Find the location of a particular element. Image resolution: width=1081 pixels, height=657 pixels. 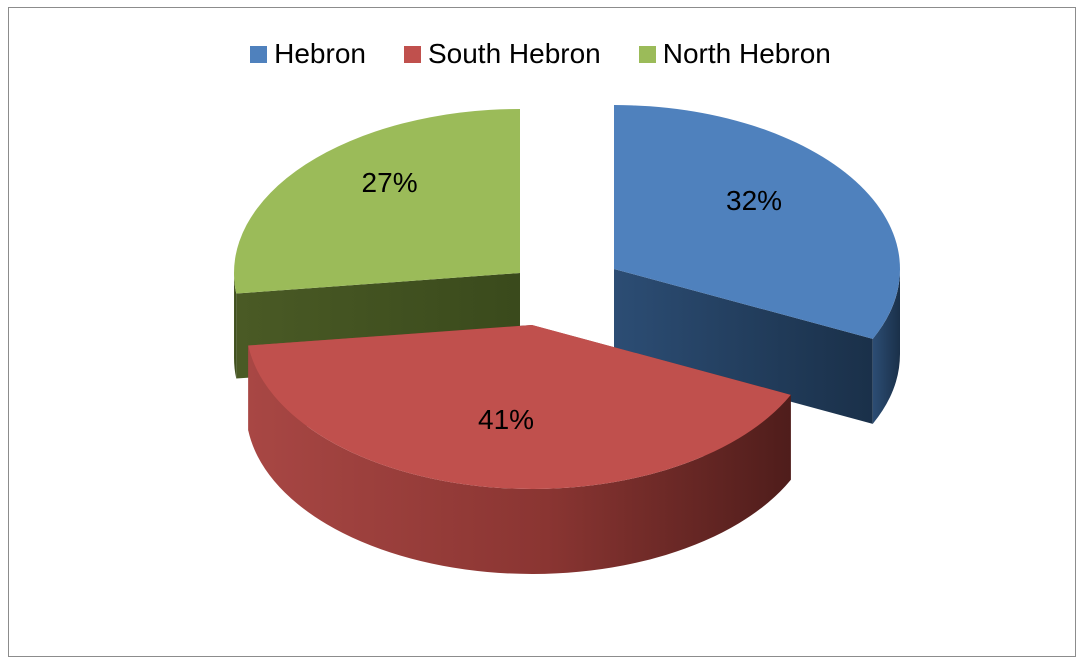

pie-slice-top-hebron is located at coordinates (757, 222).